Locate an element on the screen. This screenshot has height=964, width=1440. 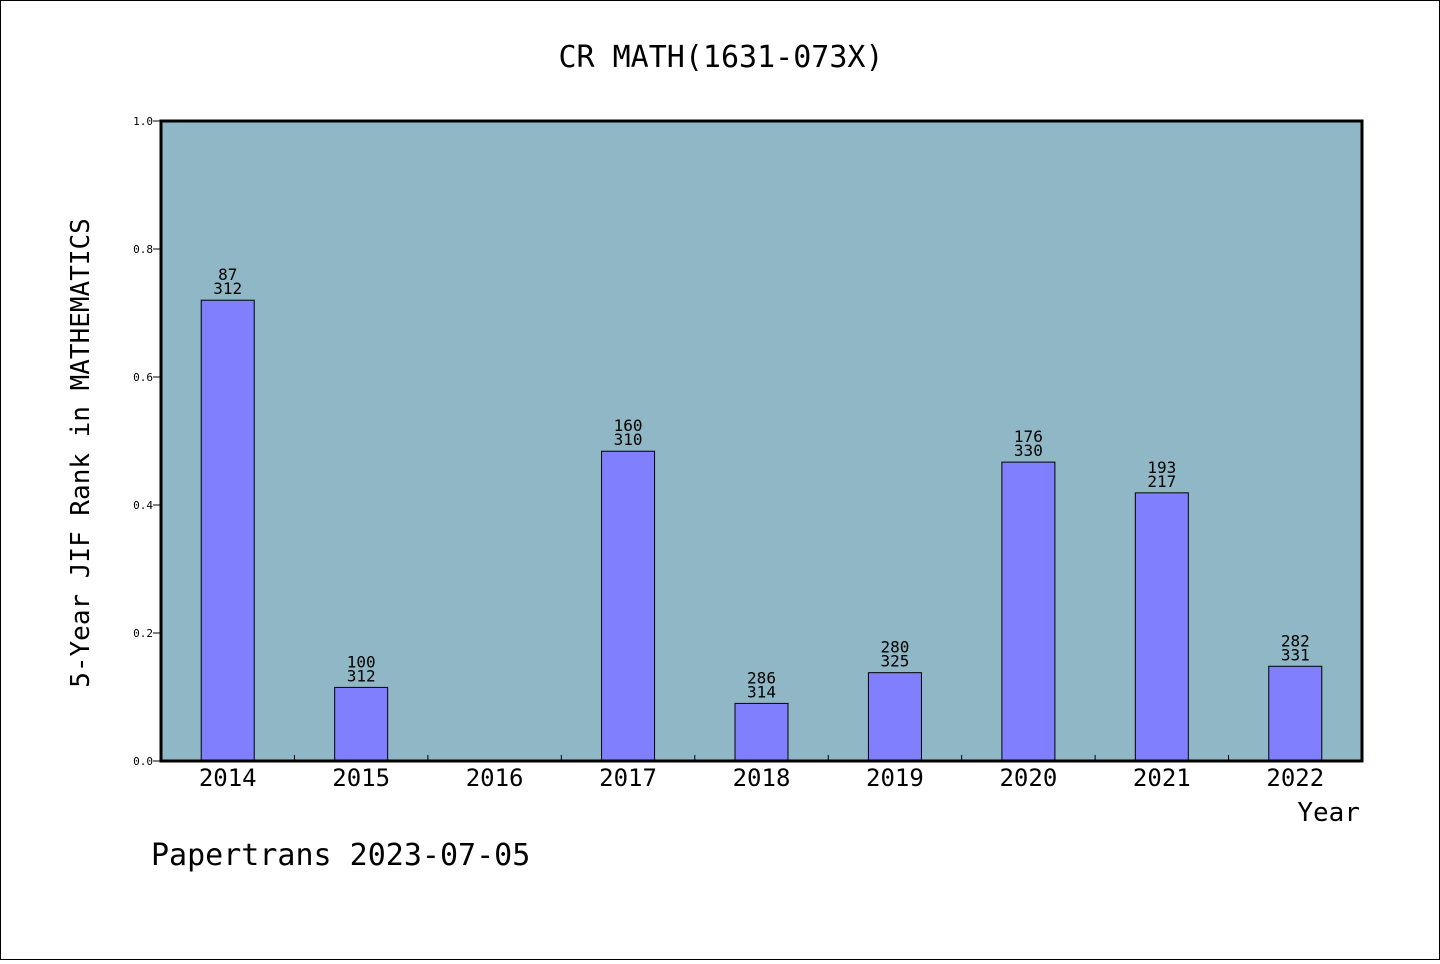
data-label-rank: 280 is located at coordinates (894, 647).